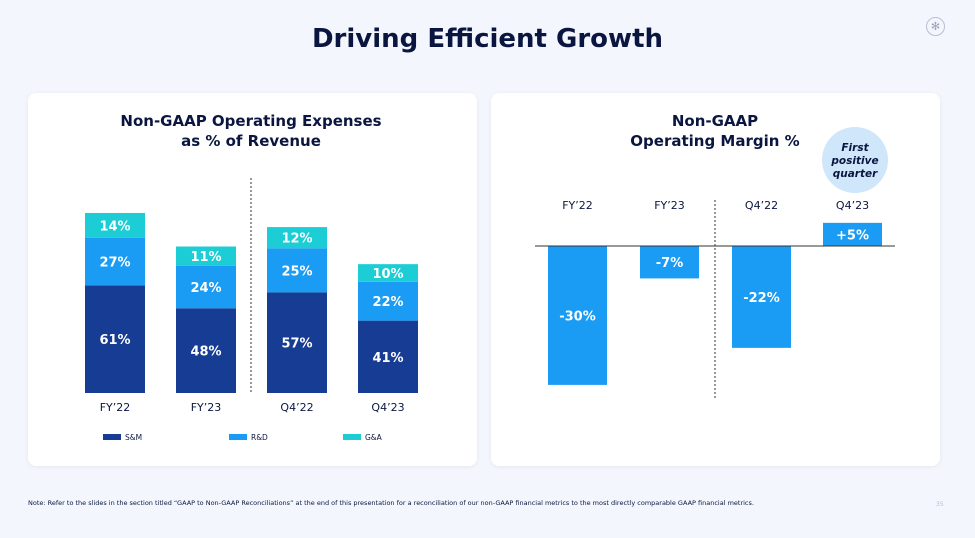 The height and width of the screenshot is (538, 975). What do you see at coordinates (714, 141) in the screenshot?
I see `margin-chart-subtitle: Operating Margin %` at bounding box center [714, 141].